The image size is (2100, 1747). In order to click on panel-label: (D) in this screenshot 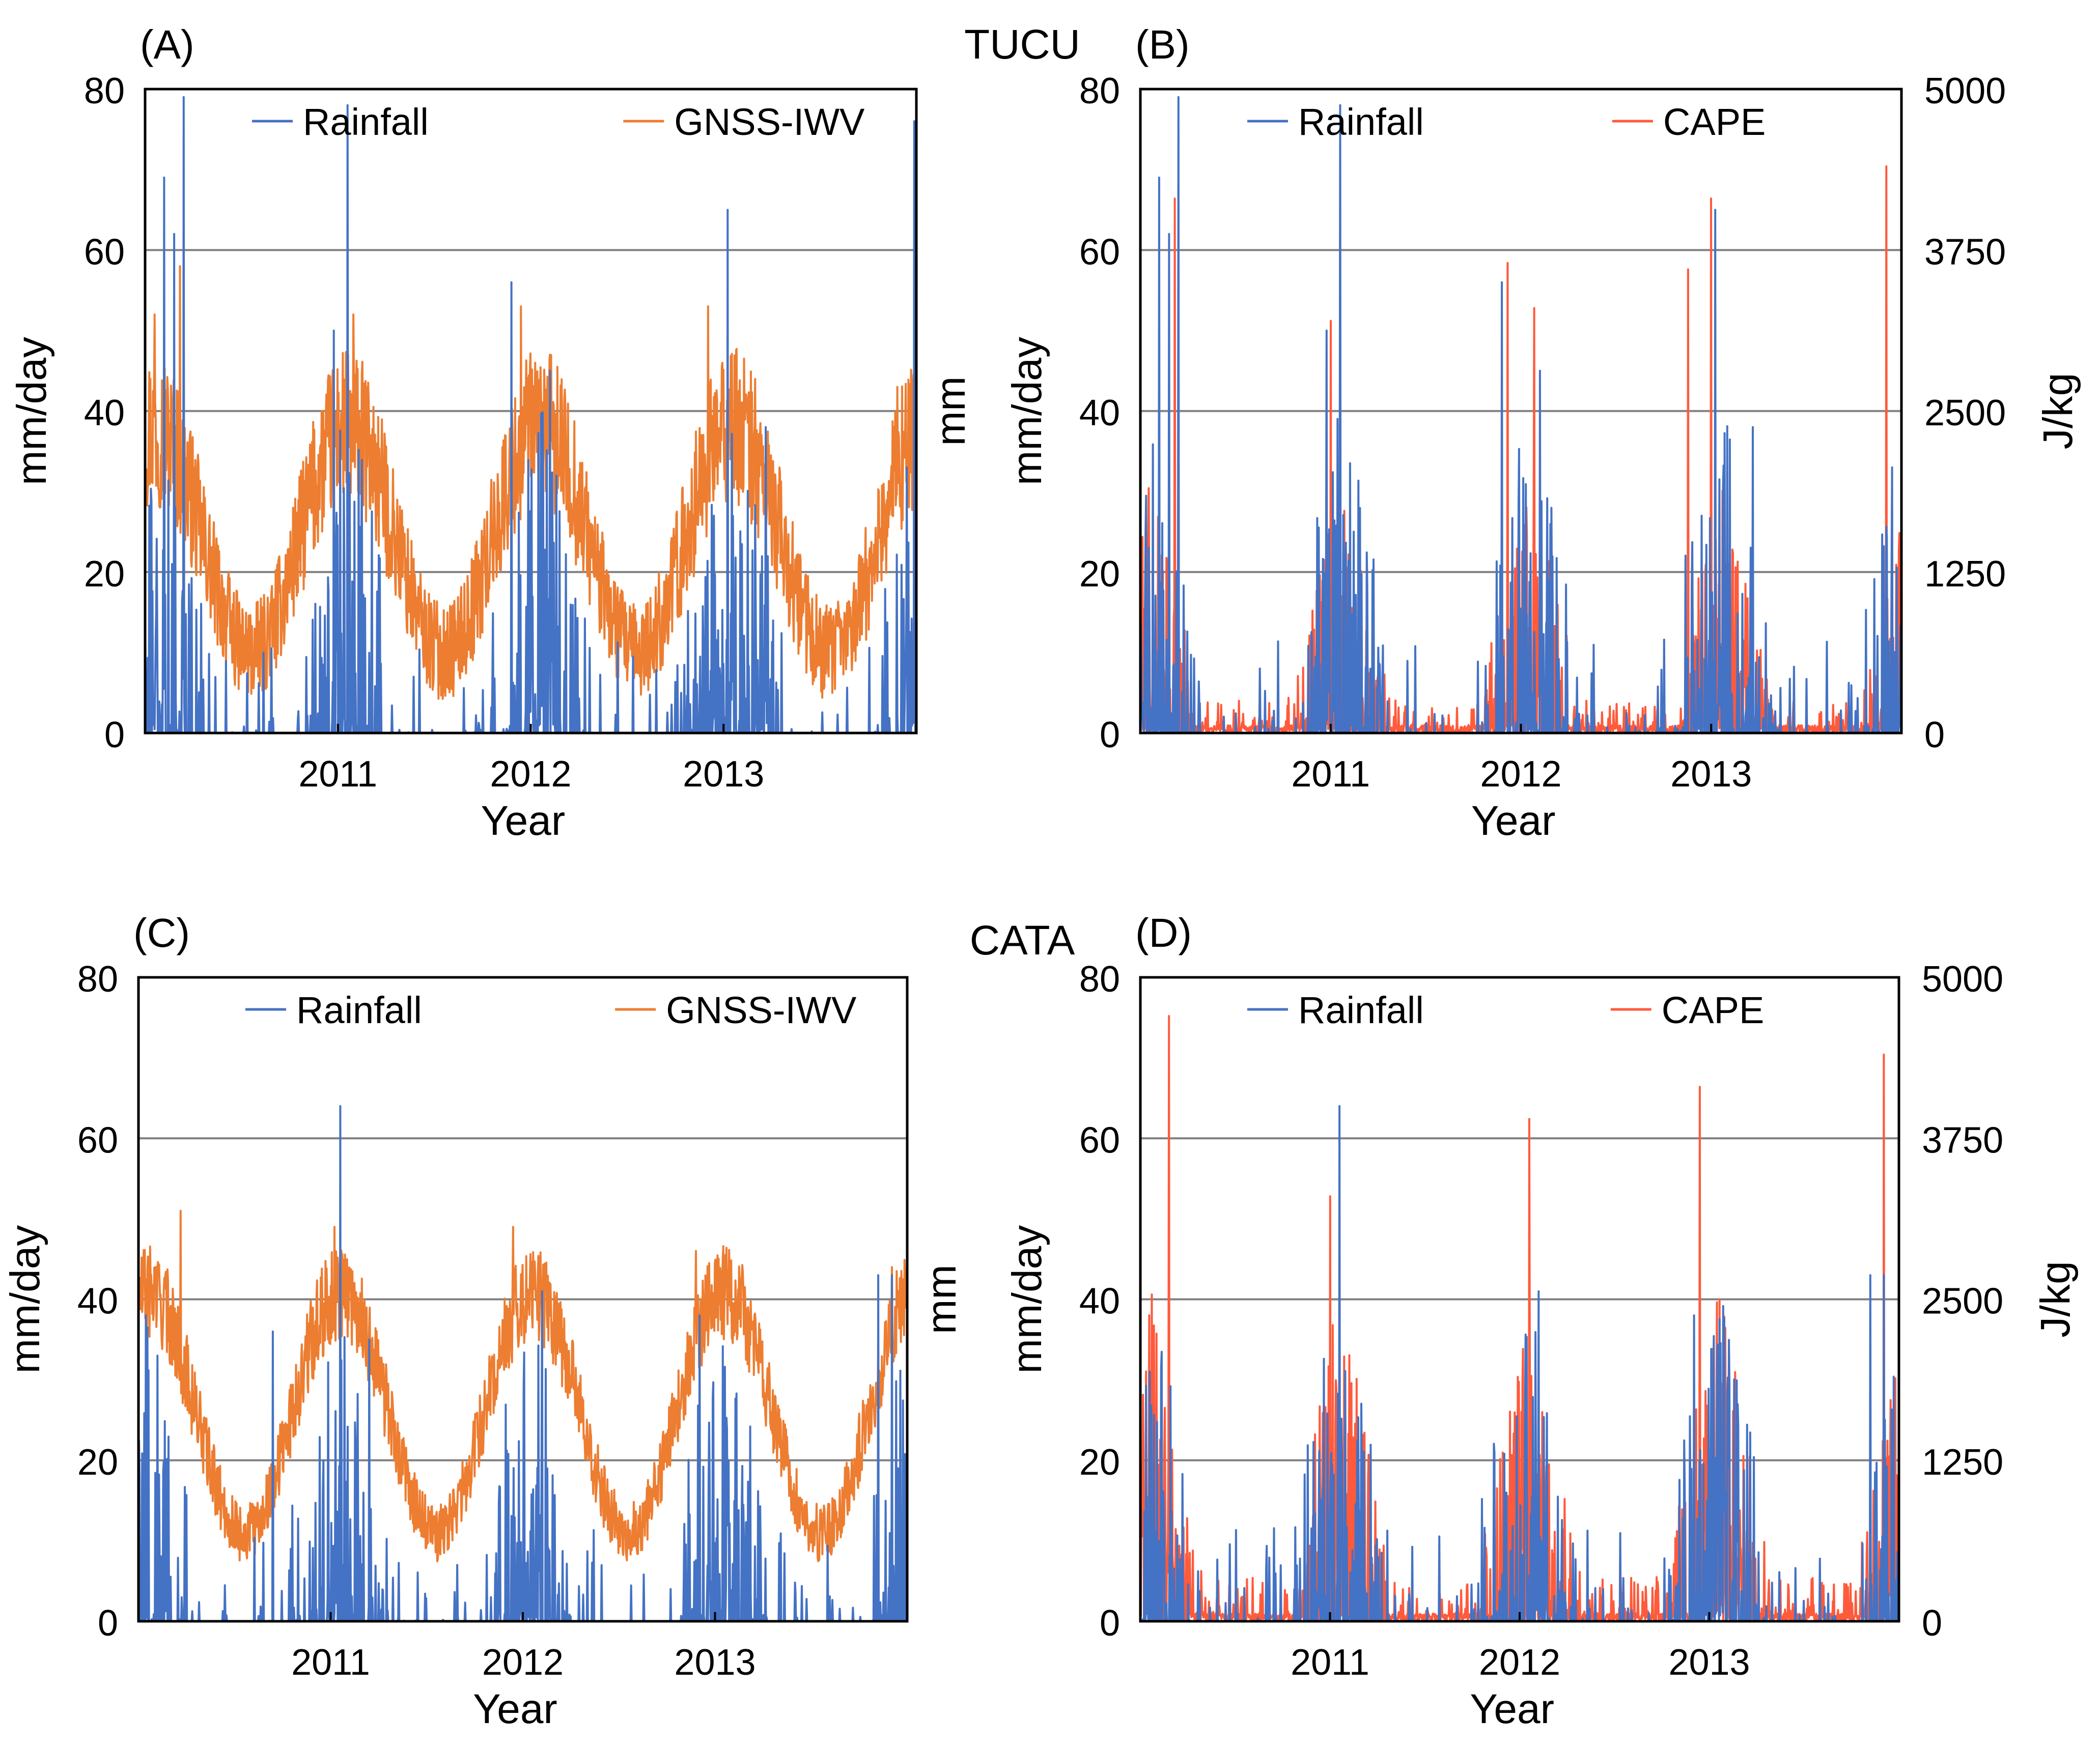, I will do `click(1163, 932)`.